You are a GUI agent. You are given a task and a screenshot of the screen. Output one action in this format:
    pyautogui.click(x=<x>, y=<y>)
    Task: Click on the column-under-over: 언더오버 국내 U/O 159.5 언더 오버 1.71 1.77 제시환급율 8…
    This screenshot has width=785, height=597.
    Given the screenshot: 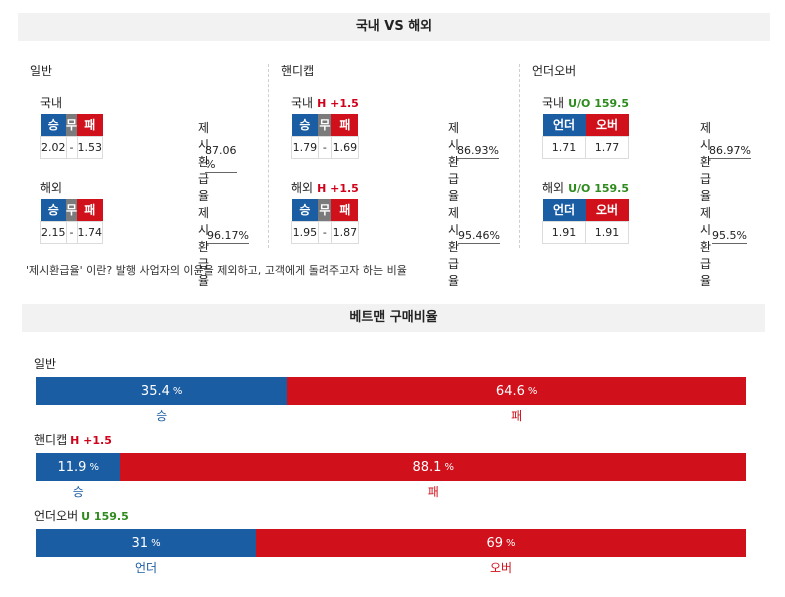 What is the action you would take?
    pyautogui.click(x=647, y=175)
    